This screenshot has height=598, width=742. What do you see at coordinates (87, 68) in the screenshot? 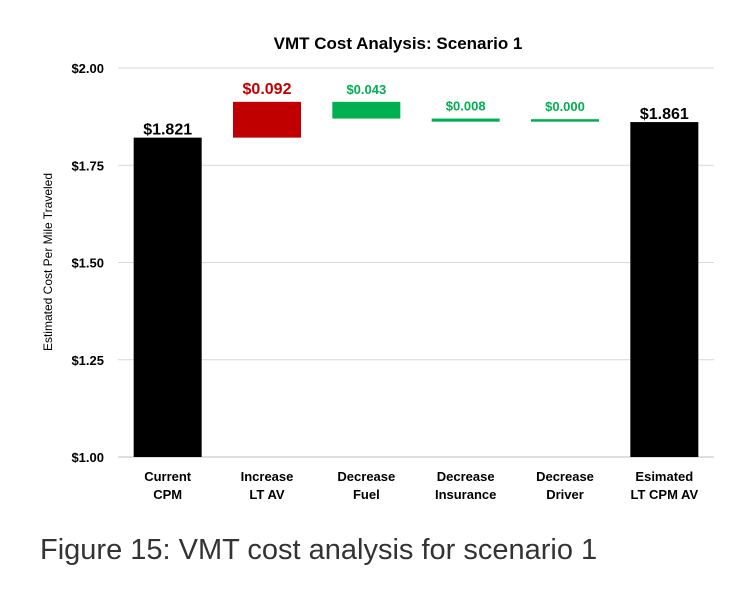
I see `y-tick-label: $2.00` at bounding box center [87, 68].